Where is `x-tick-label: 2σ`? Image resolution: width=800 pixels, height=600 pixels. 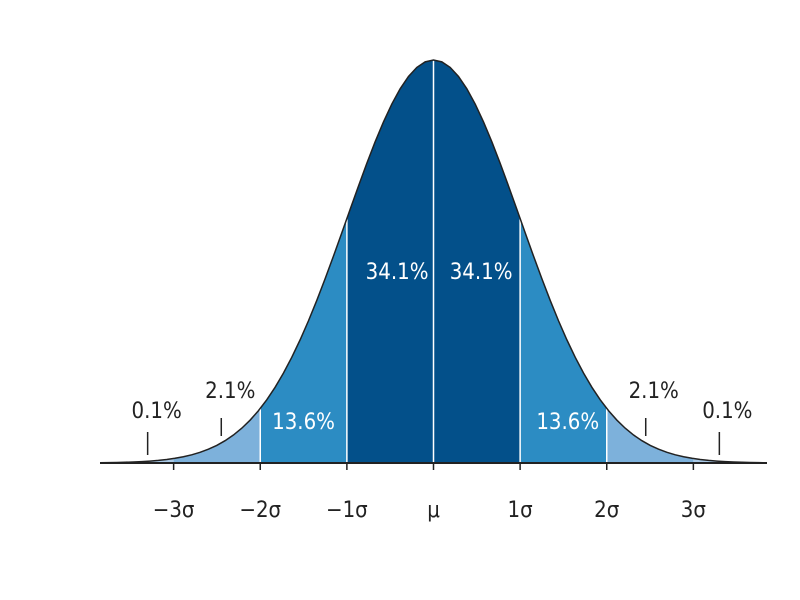 x-tick-label: 2σ is located at coordinates (606, 510).